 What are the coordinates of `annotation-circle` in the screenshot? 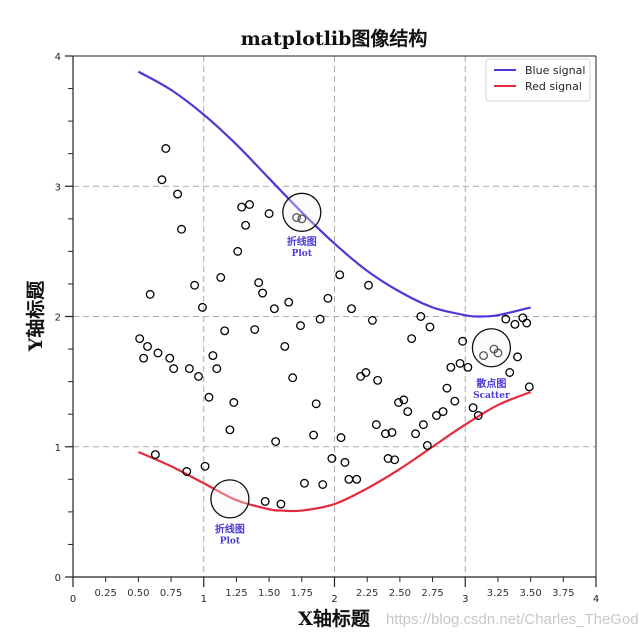 It's located at (302, 212).